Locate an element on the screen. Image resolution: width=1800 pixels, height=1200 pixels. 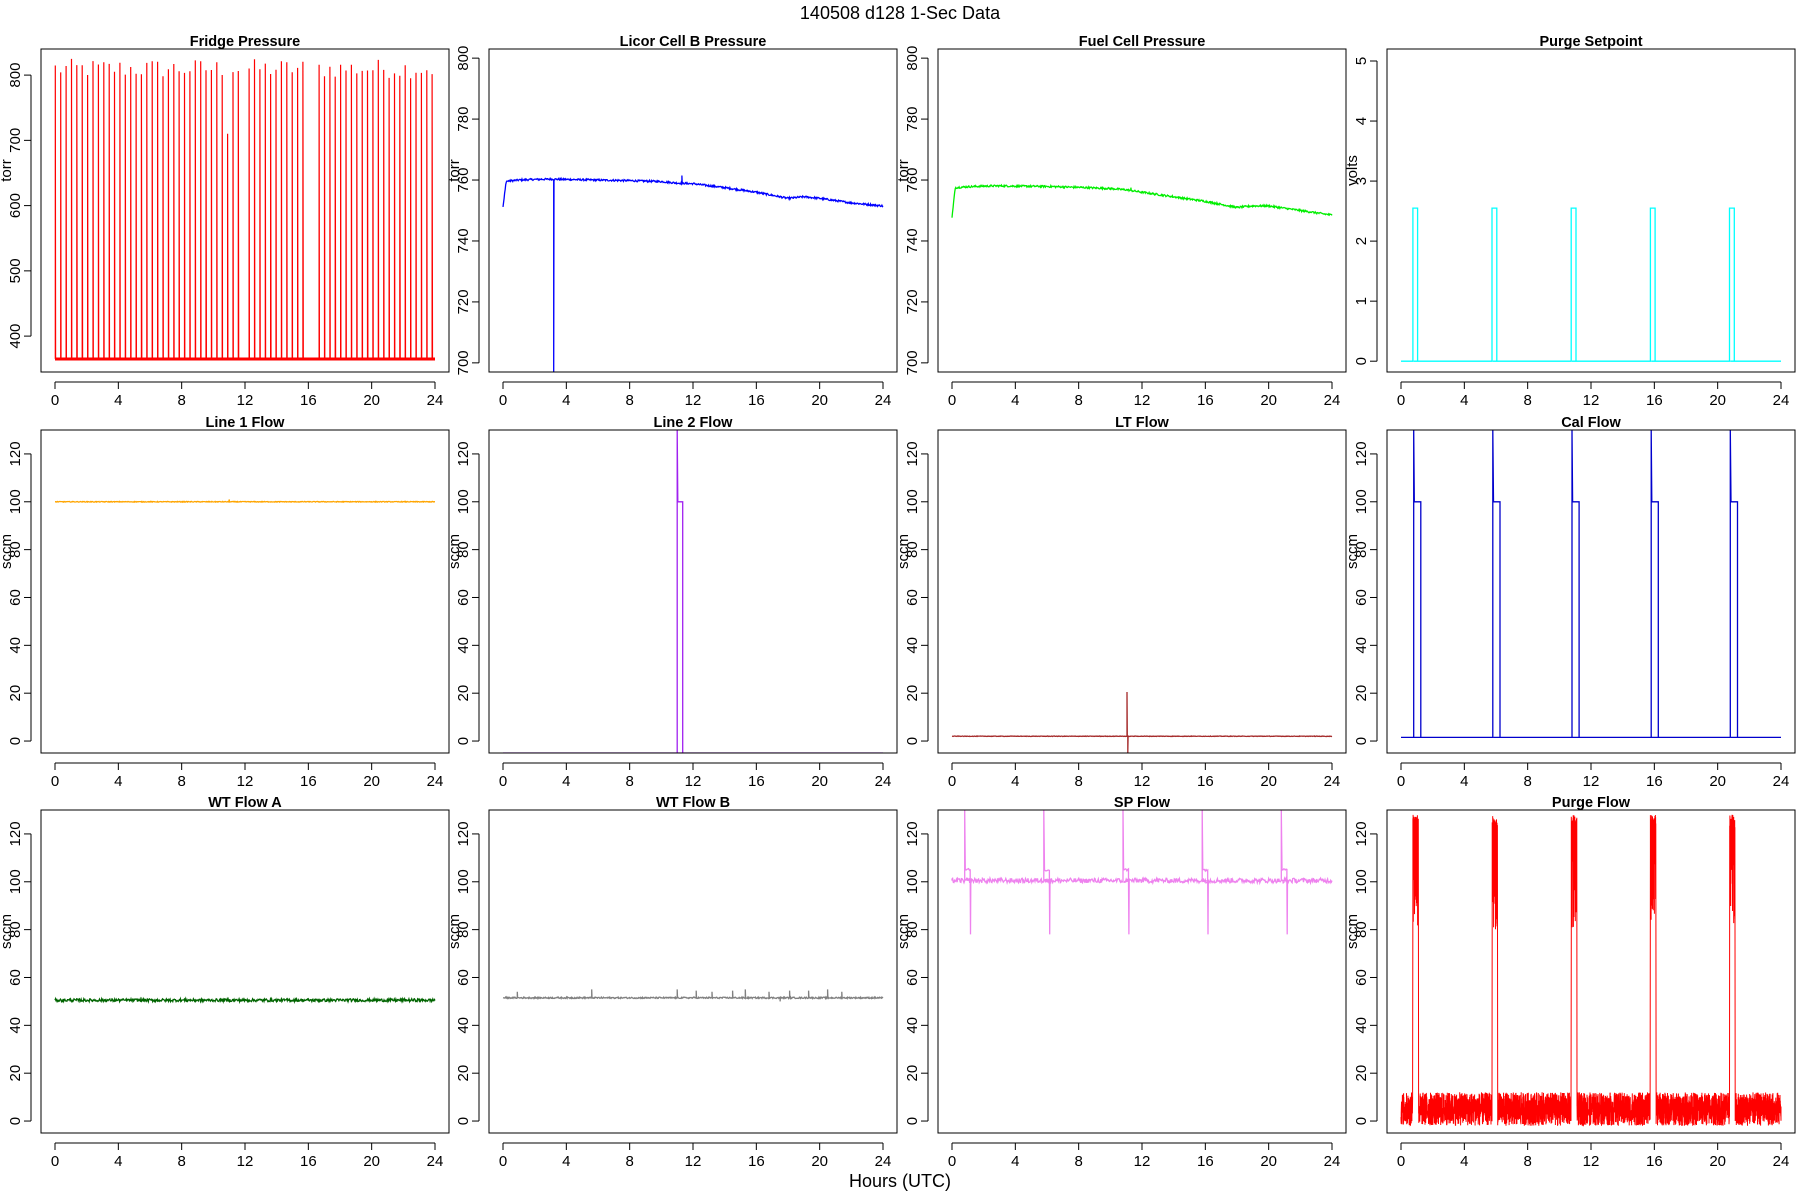
y-tick-label: 800 is located at coordinates (912, 58).